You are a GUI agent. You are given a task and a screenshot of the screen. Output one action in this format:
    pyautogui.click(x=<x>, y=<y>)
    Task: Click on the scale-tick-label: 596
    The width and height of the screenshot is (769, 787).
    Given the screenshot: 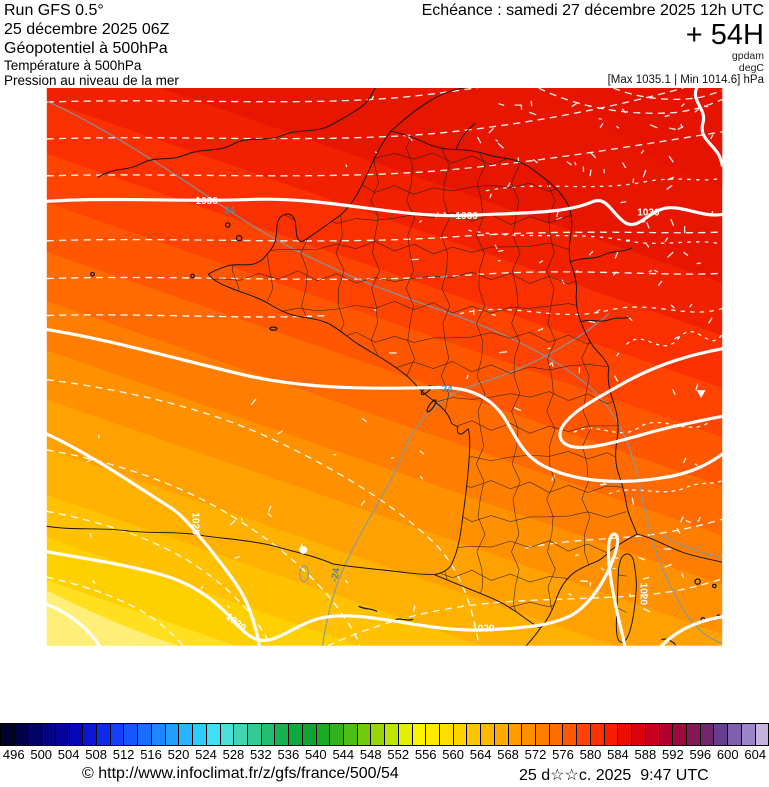 What is the action you would take?
    pyautogui.click(x=700, y=754)
    